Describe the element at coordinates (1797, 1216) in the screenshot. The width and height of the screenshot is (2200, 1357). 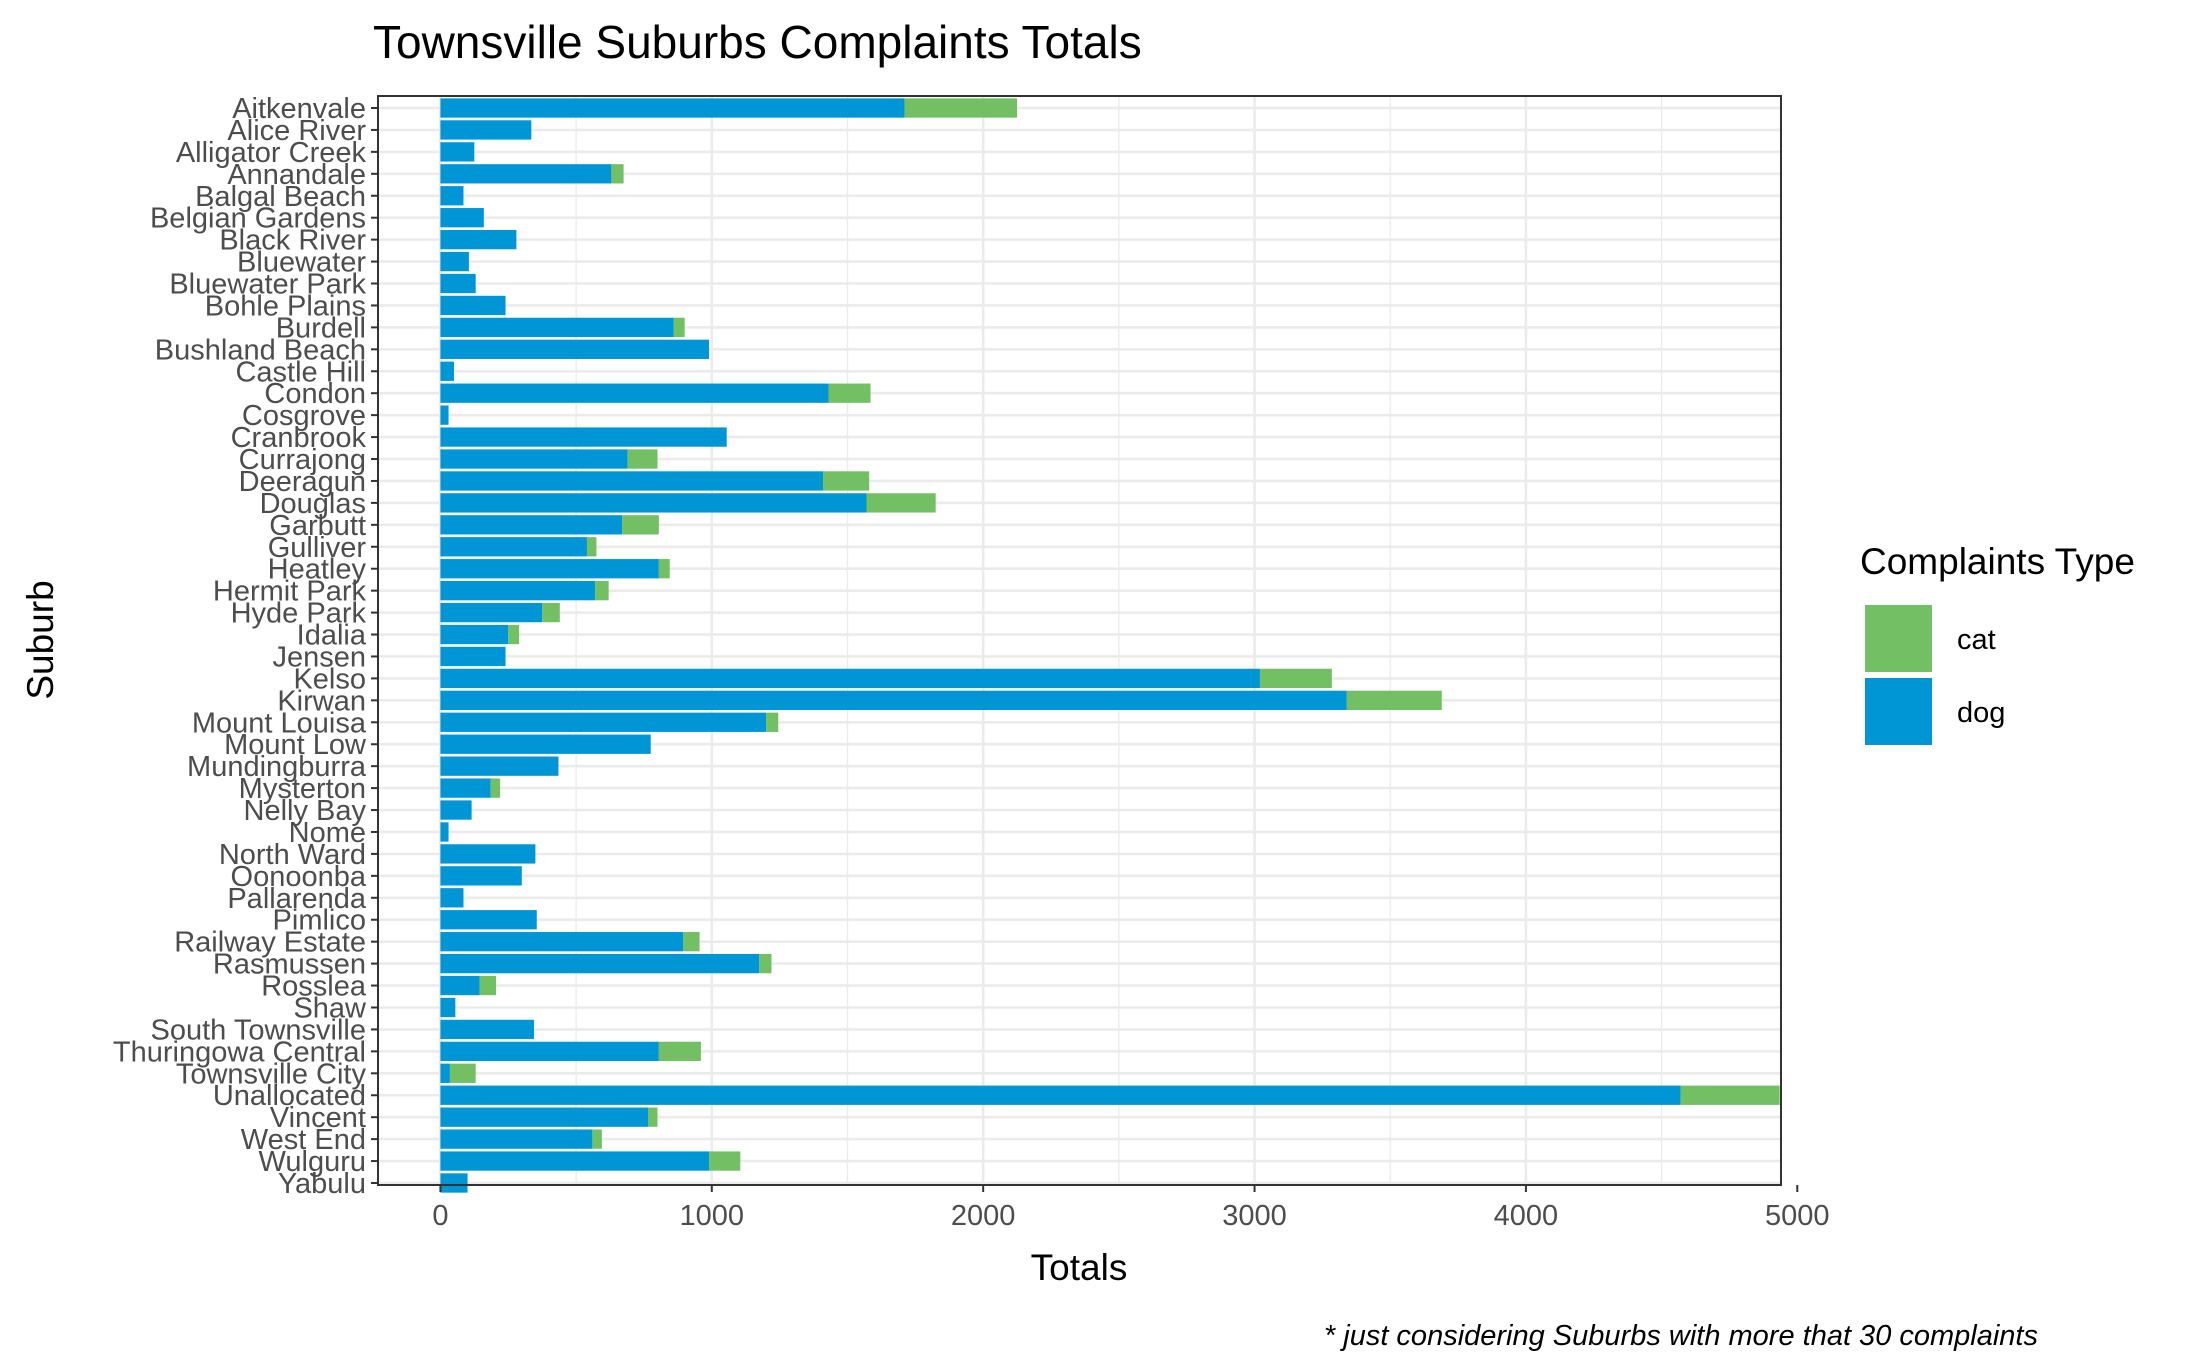
I see `x-tick-label: 5000` at that location.